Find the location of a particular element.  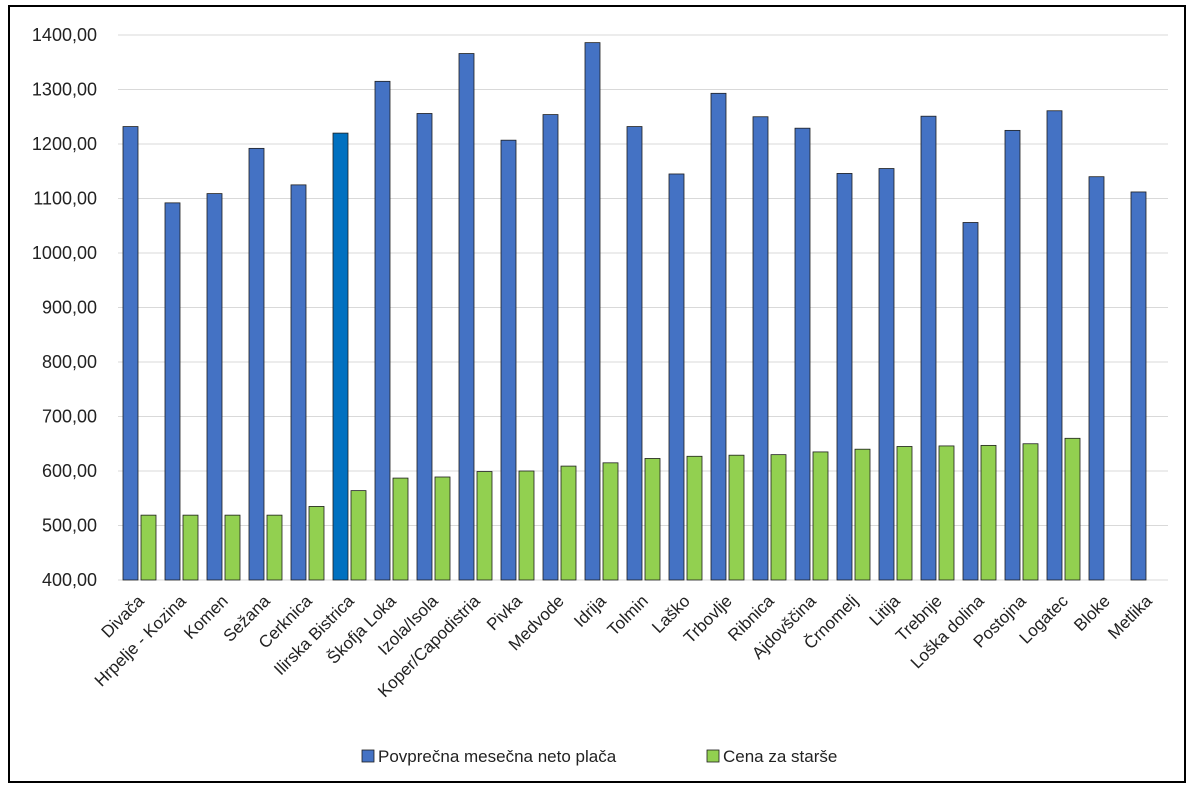

y-tick-label: 800,00 is located at coordinates (69, 362).